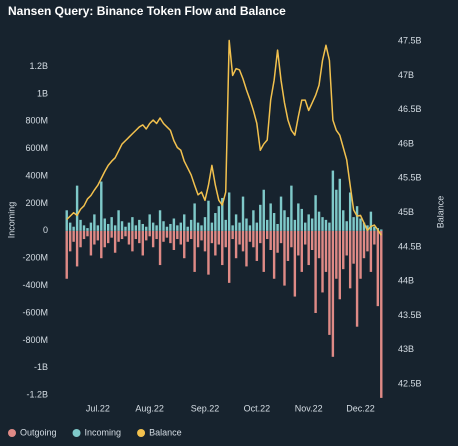 The height and width of the screenshot is (446, 458). I want to click on legend-label: Outgoing, so click(38, 432).